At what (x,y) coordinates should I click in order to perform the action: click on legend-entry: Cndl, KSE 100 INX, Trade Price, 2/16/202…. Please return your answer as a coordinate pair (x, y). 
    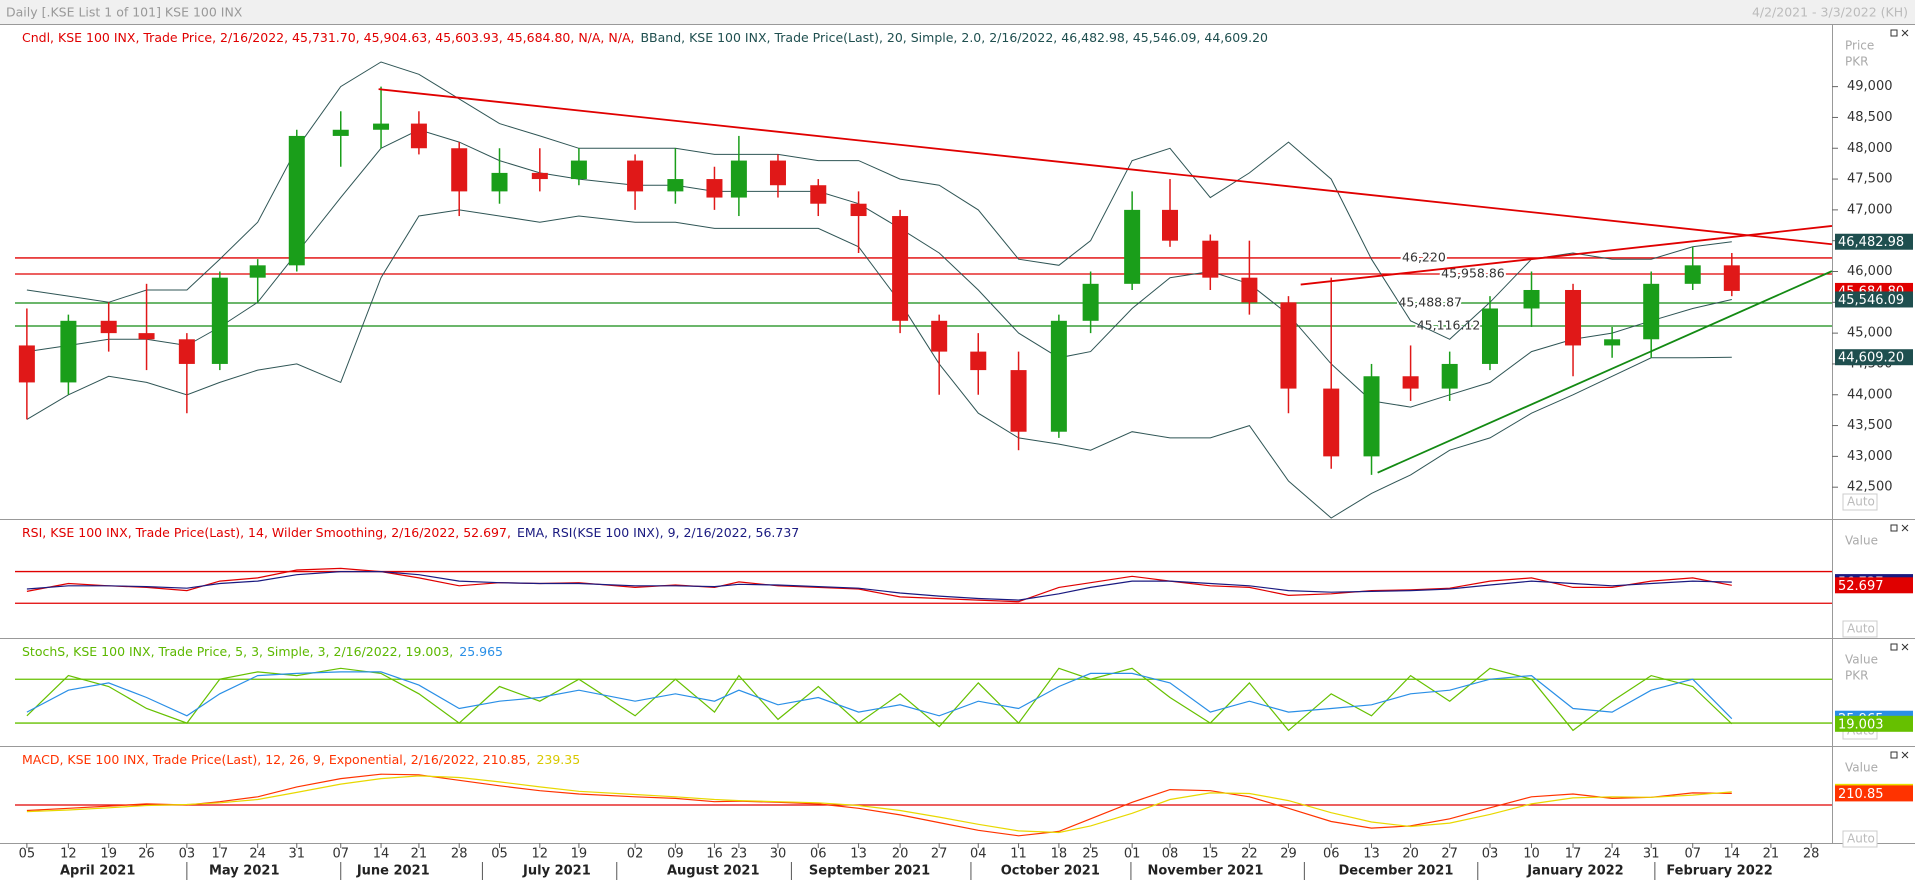
    Looking at the image, I should click on (328, 37).